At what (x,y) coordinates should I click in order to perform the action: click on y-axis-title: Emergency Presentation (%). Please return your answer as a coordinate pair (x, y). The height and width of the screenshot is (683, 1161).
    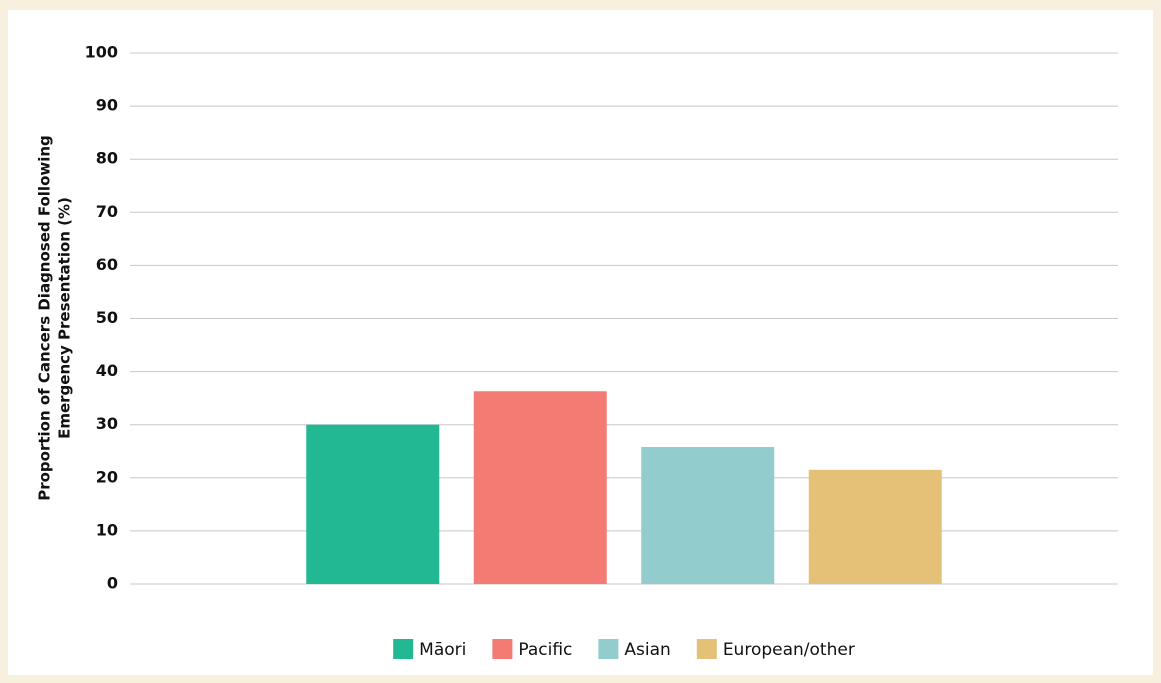
    Looking at the image, I should click on (65, 318).